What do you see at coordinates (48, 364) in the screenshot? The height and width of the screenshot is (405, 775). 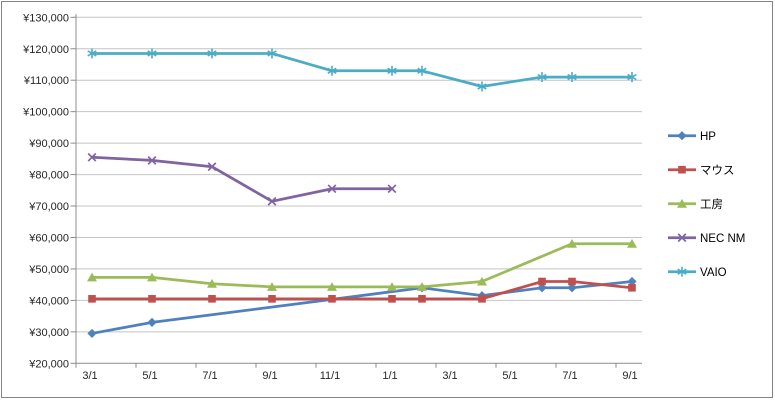 I see `y-axis-label: ¥20,000` at bounding box center [48, 364].